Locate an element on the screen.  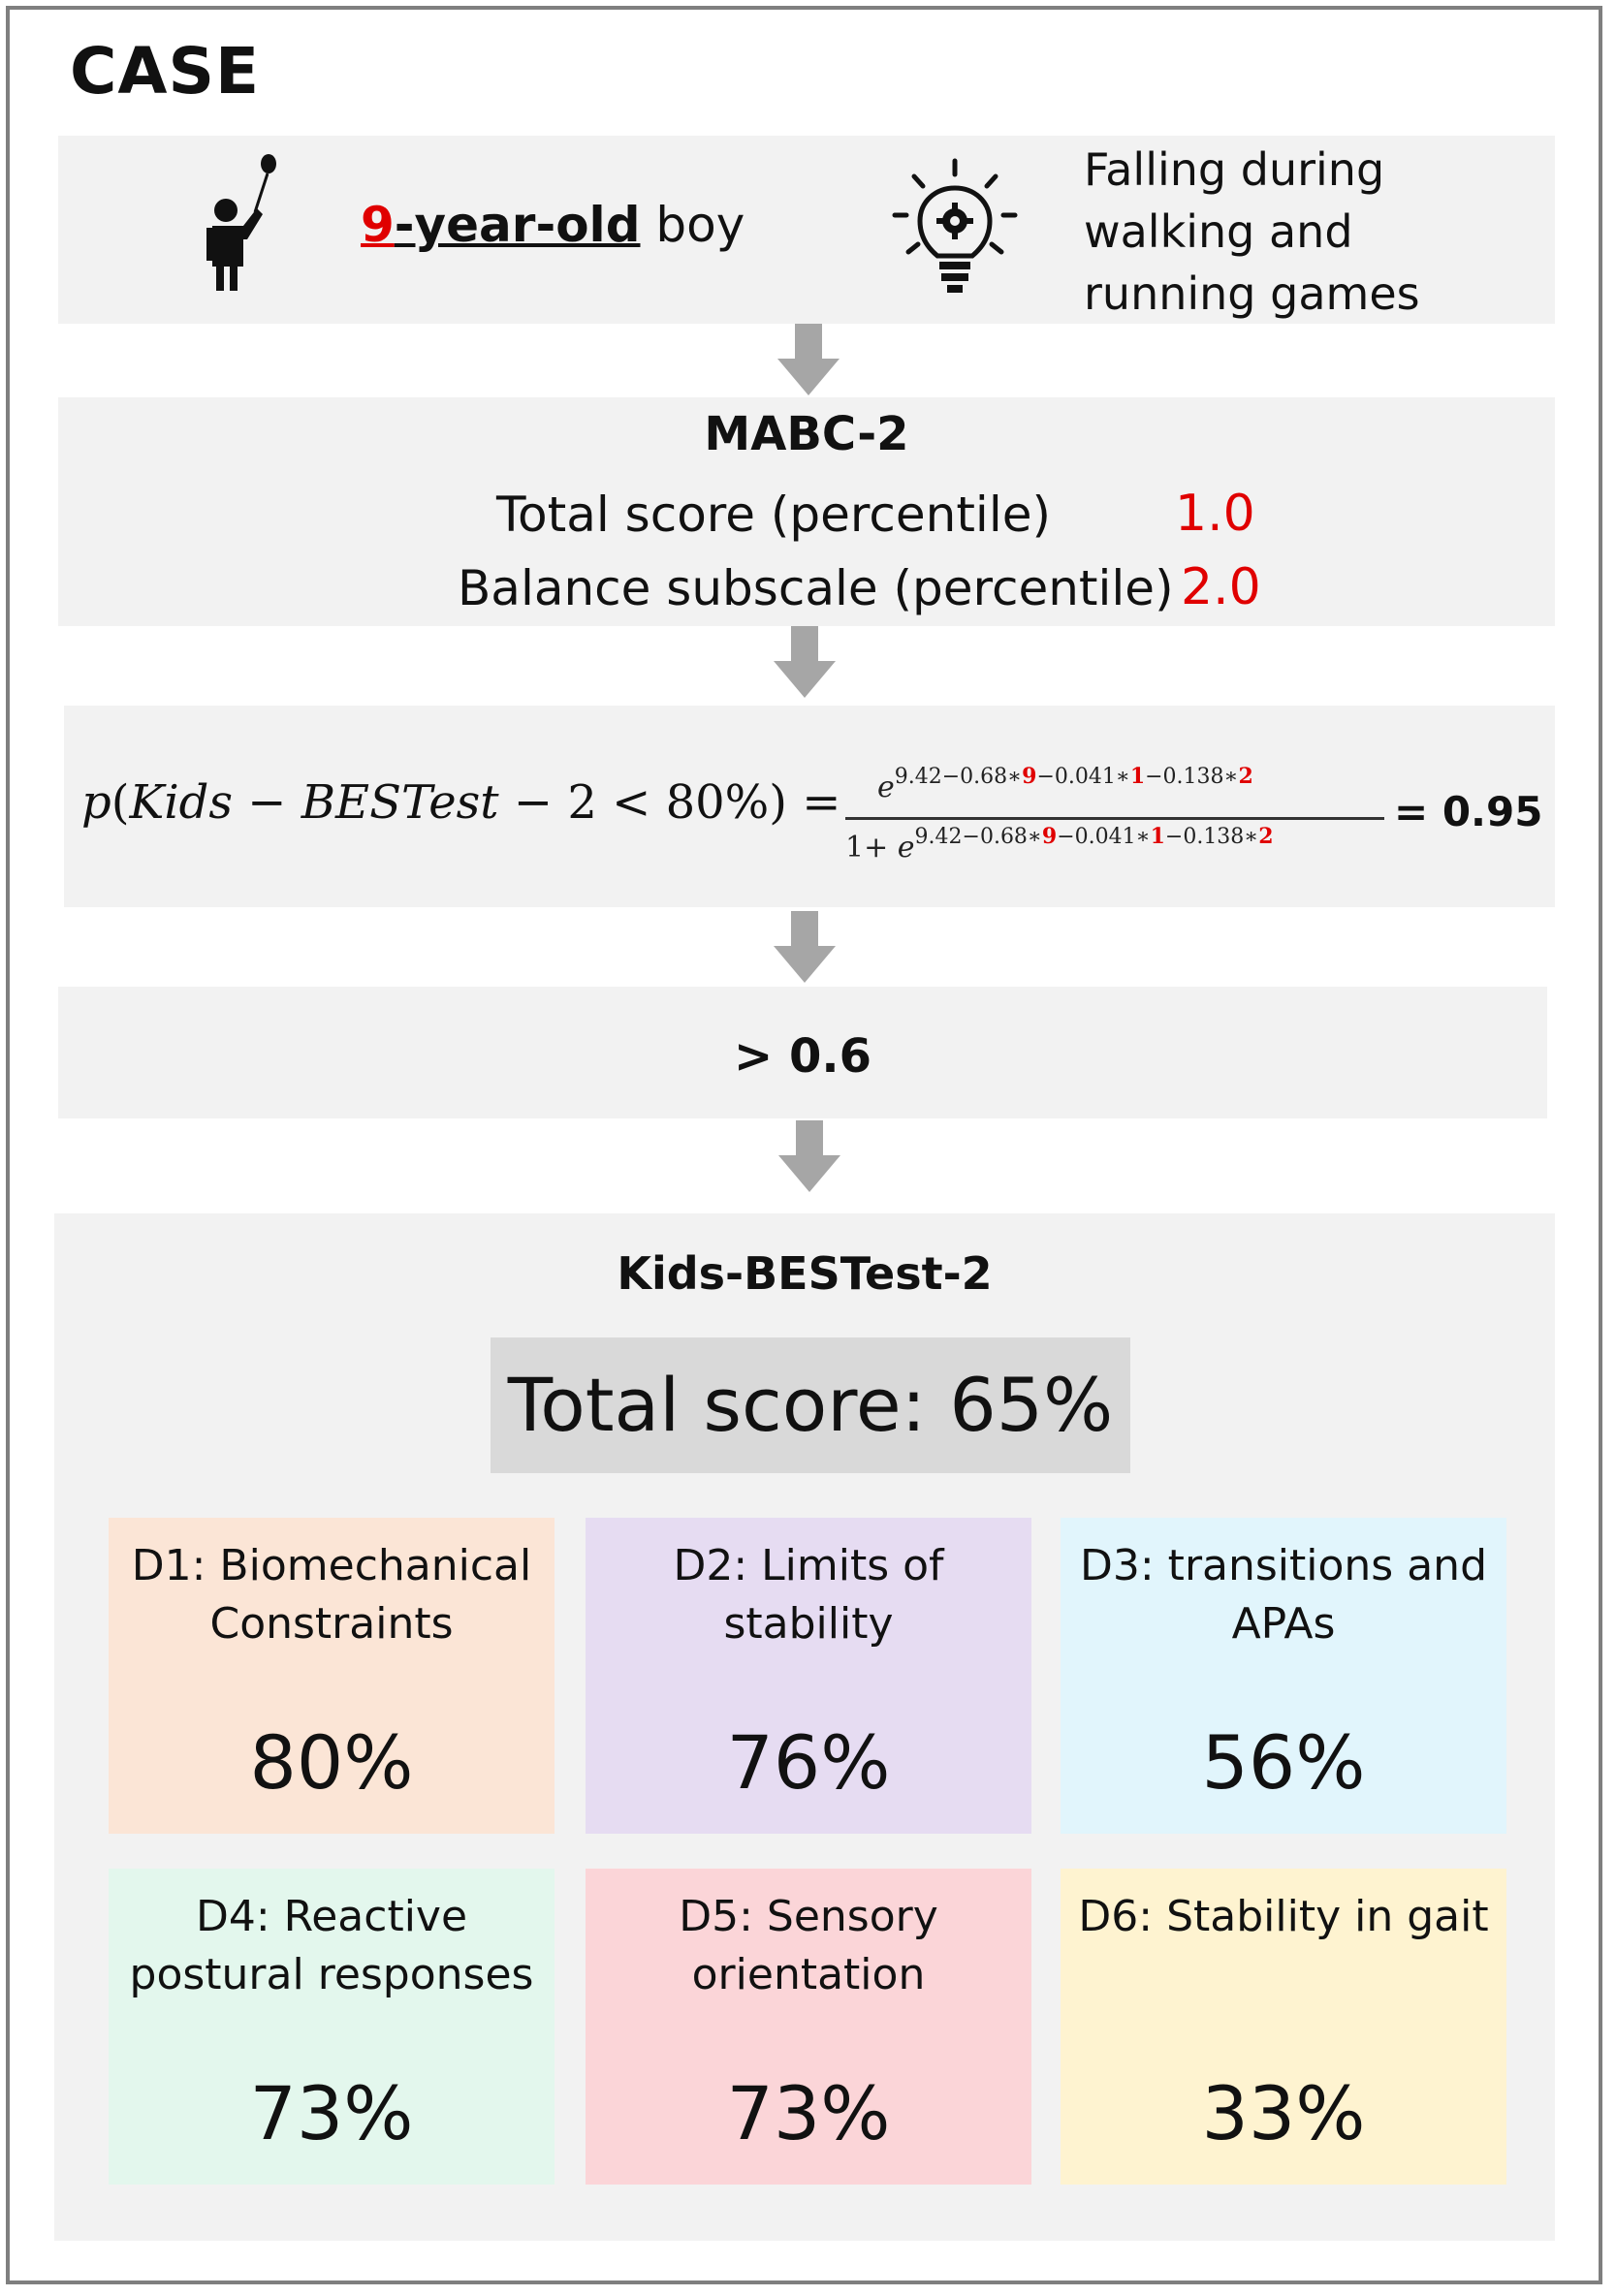
total-score-value: 1.0 is located at coordinates (1215, 514).